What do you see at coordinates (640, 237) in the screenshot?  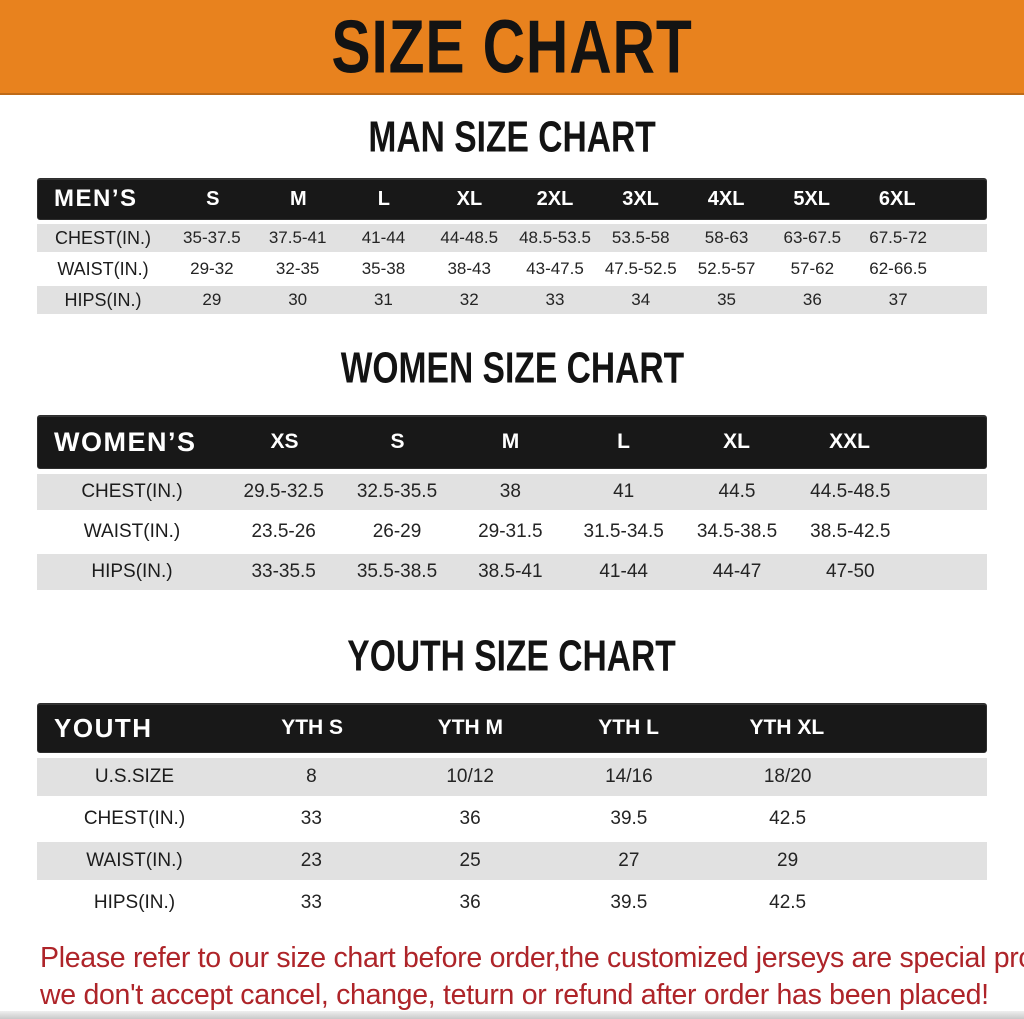 I see `value-cell: 53.5-58` at bounding box center [640, 237].